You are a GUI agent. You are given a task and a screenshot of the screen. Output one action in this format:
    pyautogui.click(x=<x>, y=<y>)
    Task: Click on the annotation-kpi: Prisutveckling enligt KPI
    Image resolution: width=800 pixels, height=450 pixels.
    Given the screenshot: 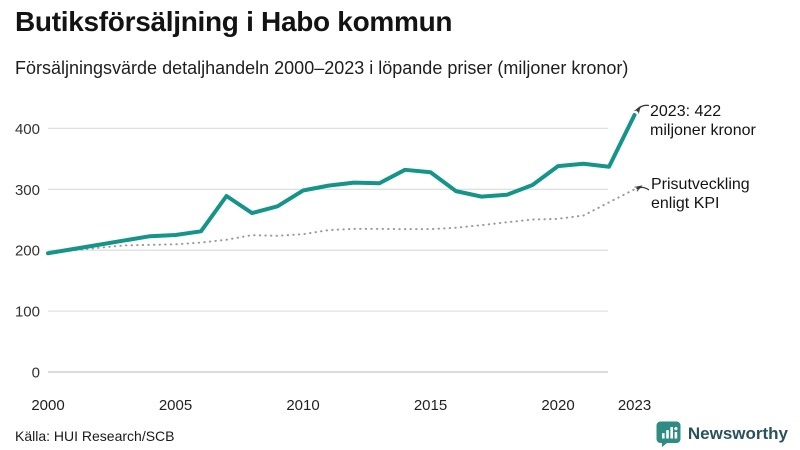 What is the action you would take?
    pyautogui.click(x=700, y=194)
    